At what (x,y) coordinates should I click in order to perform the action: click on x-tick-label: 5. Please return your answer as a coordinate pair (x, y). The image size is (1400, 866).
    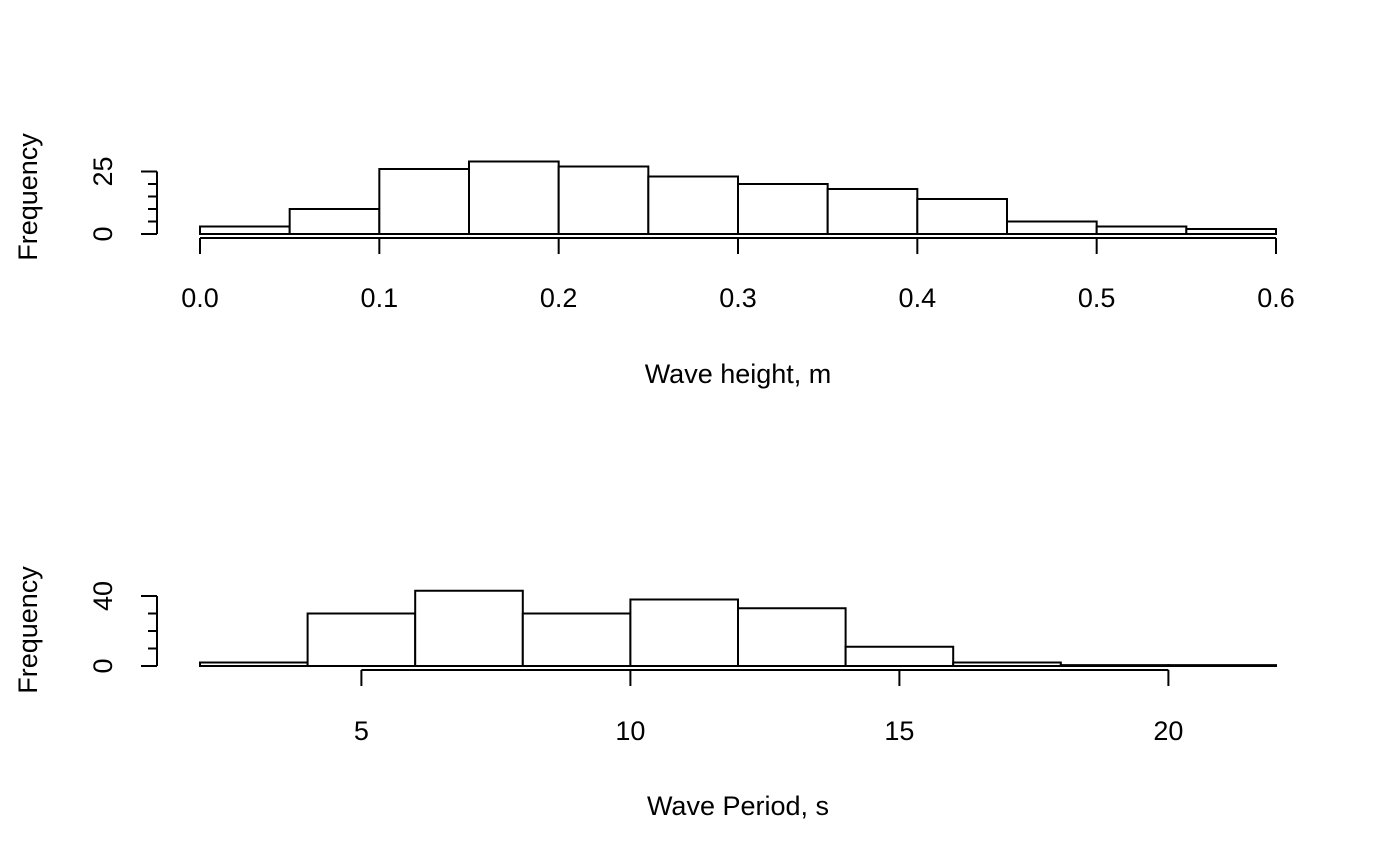
    Looking at the image, I should click on (361, 731).